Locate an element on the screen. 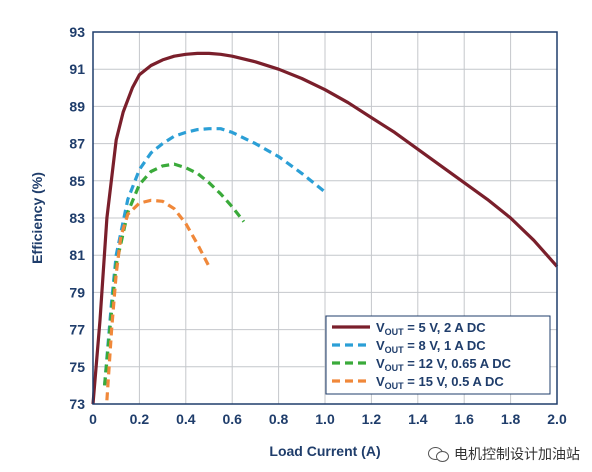 The image size is (592, 472). y-tick-label: 73 is located at coordinates (77, 404).